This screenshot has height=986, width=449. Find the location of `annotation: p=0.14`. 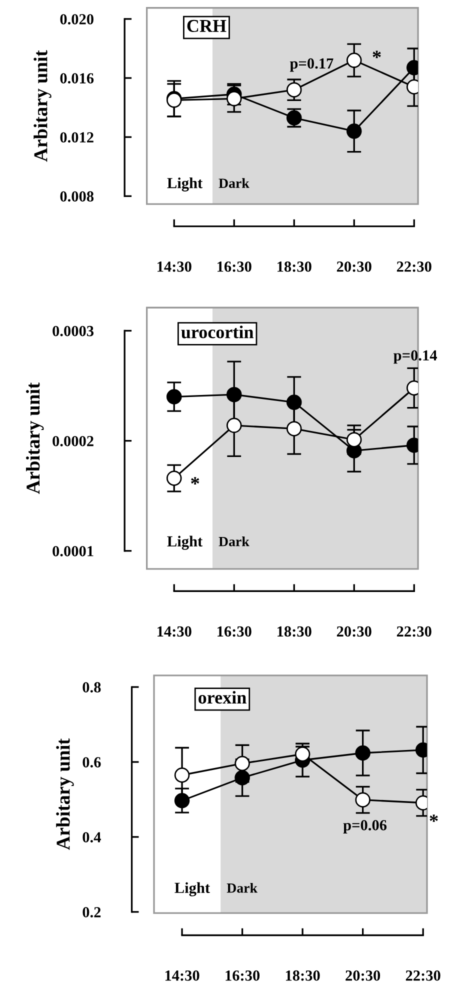

annotation: p=0.14 is located at coordinates (415, 357).